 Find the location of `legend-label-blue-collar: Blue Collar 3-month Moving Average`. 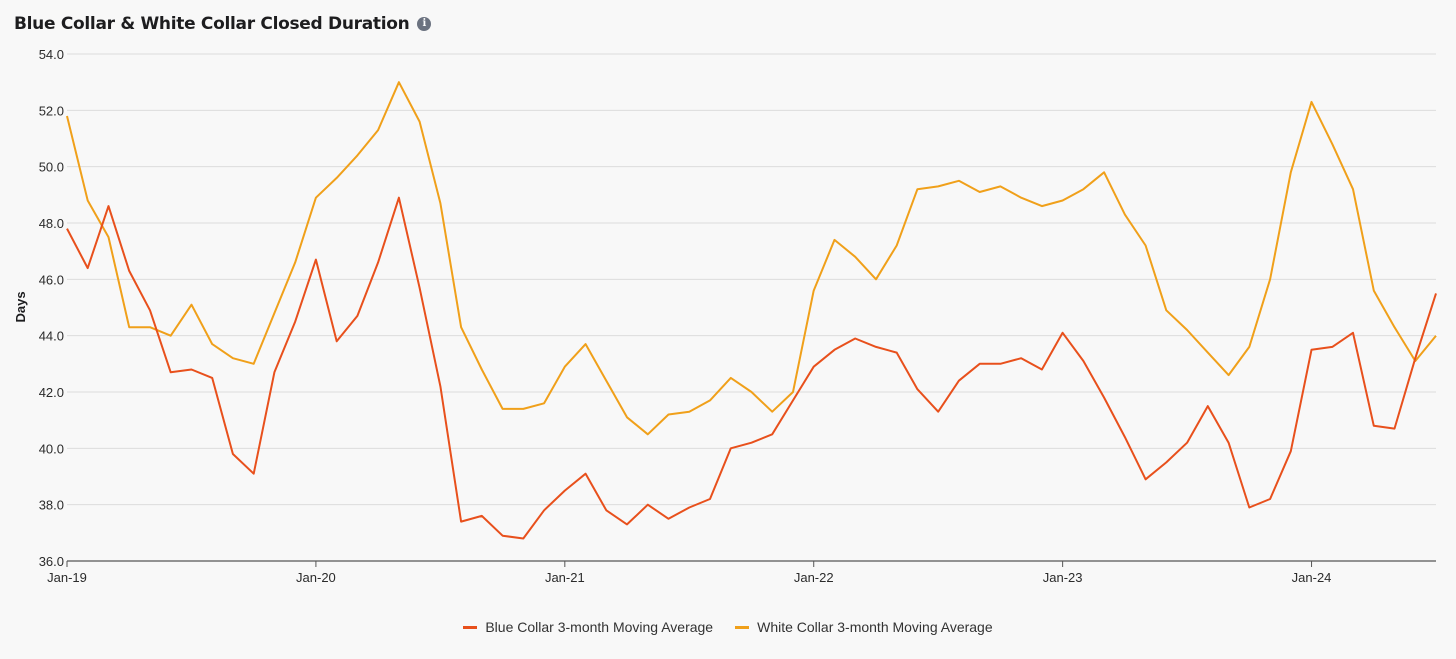

legend-label-blue-collar: Blue Collar 3-month Moving Average is located at coordinates (599, 627).